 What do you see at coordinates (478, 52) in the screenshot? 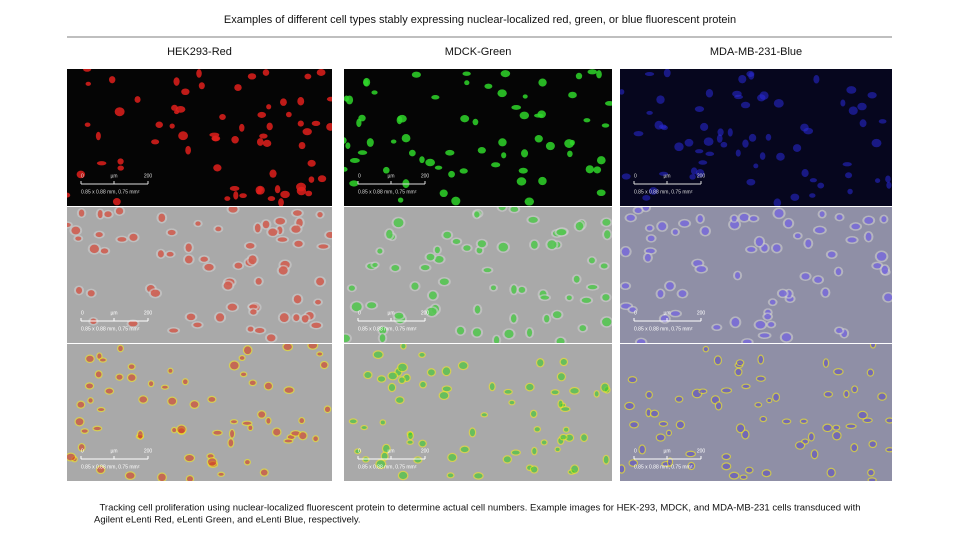
I see `column-header: MDCK-Green` at bounding box center [478, 52].